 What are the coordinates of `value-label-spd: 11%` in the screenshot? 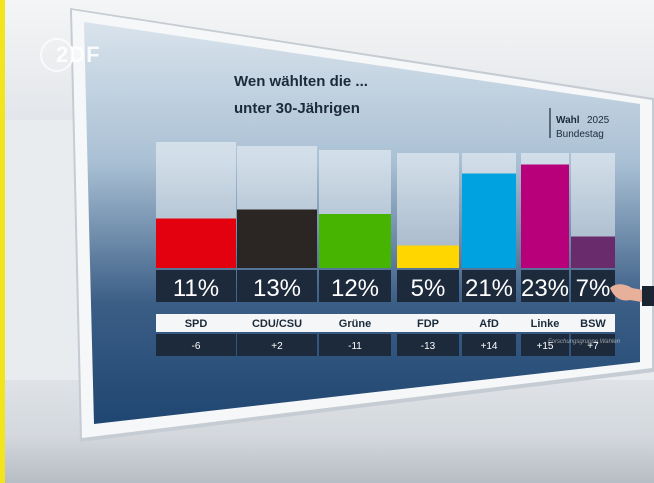 It's located at (196, 288).